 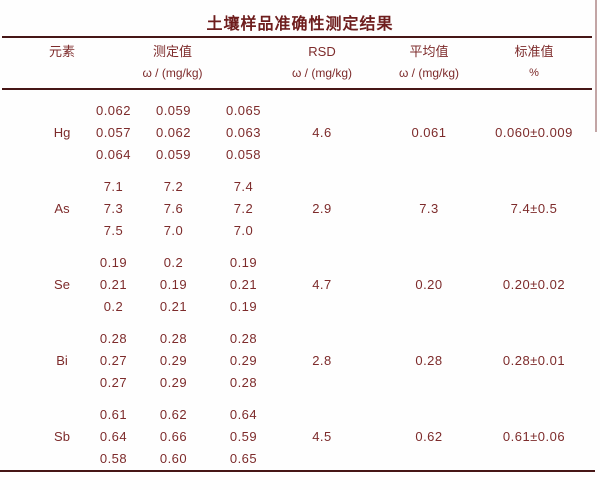 I want to click on measured-value: 0.065, so click(x=243, y=110).